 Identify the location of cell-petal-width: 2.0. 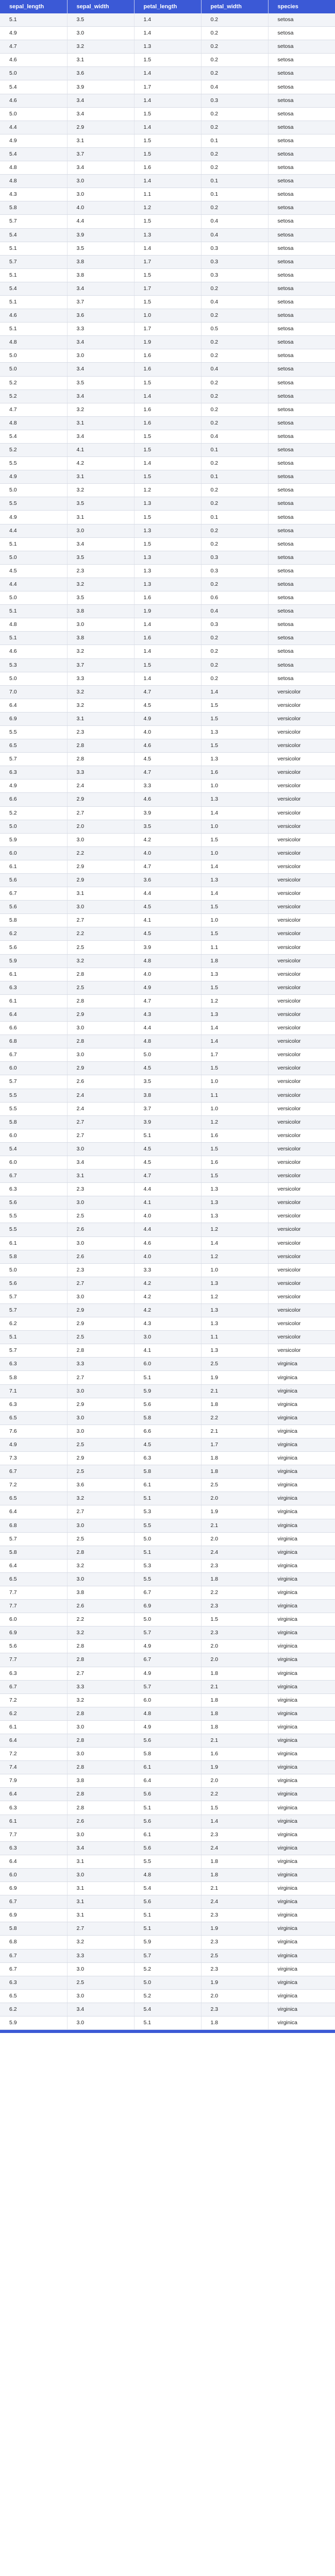
(235, 1539).